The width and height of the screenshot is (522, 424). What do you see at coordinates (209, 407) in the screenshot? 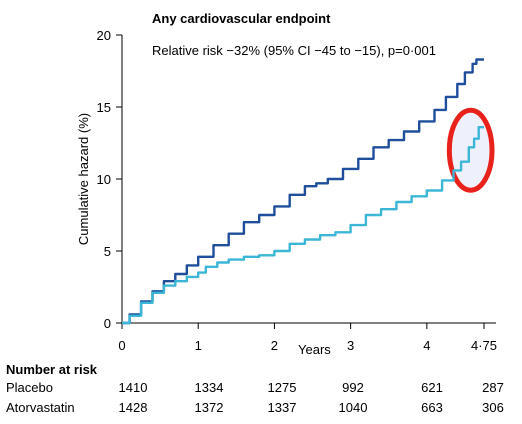
I see `risk-cell: 1372` at bounding box center [209, 407].